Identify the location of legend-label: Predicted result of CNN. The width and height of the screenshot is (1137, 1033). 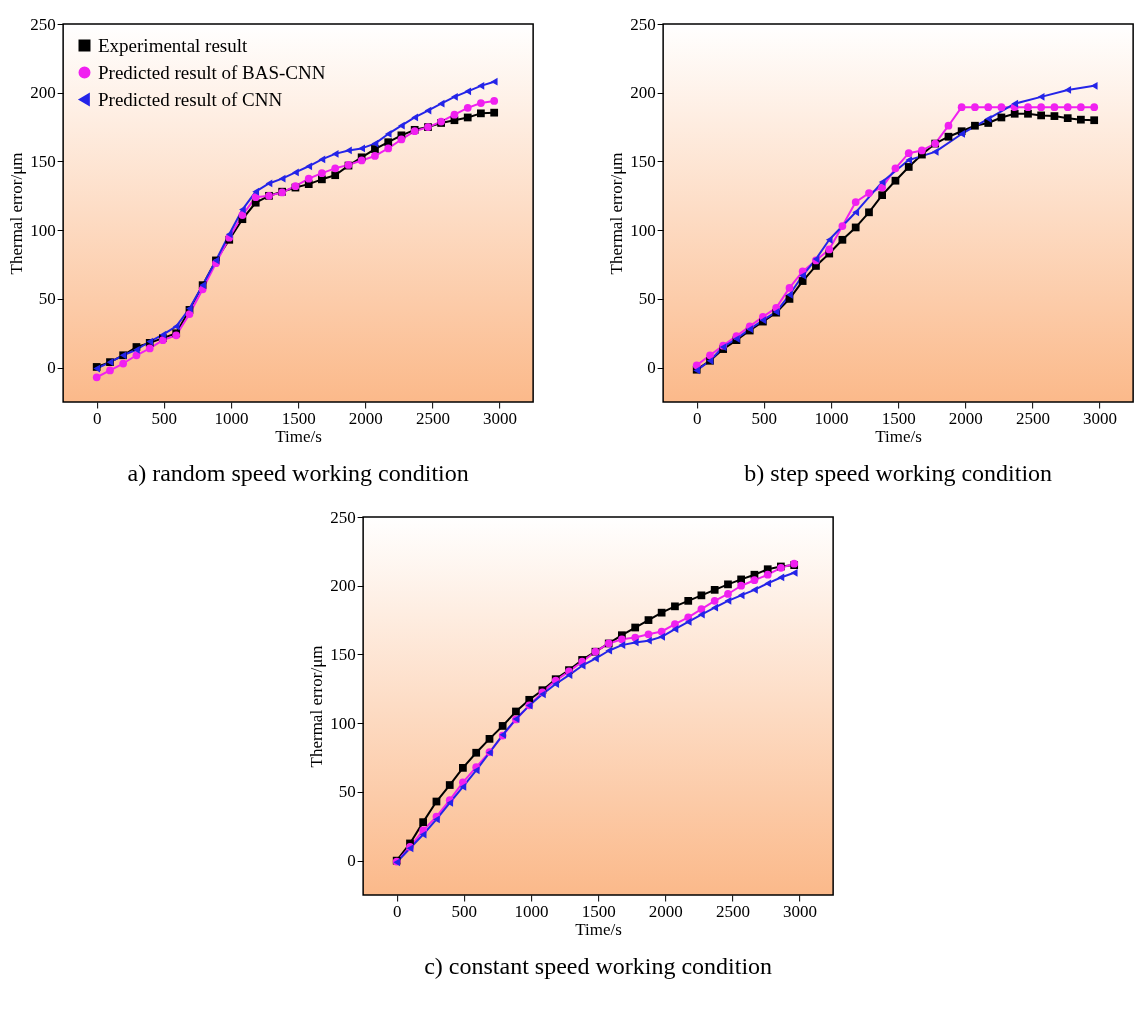
(190, 99).